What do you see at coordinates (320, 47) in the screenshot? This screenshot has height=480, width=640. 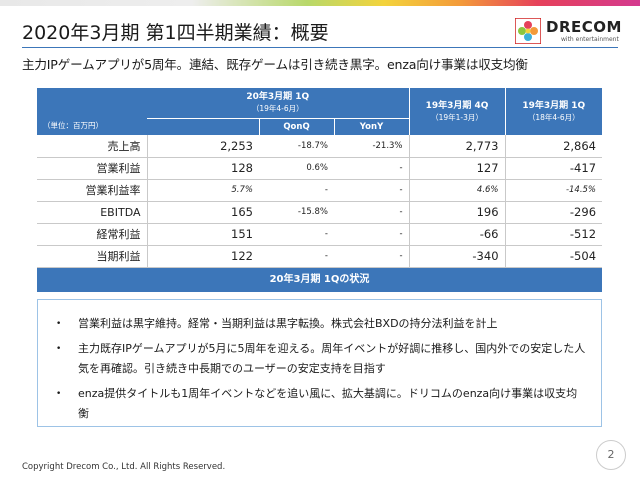 I see `title-underline` at bounding box center [320, 47].